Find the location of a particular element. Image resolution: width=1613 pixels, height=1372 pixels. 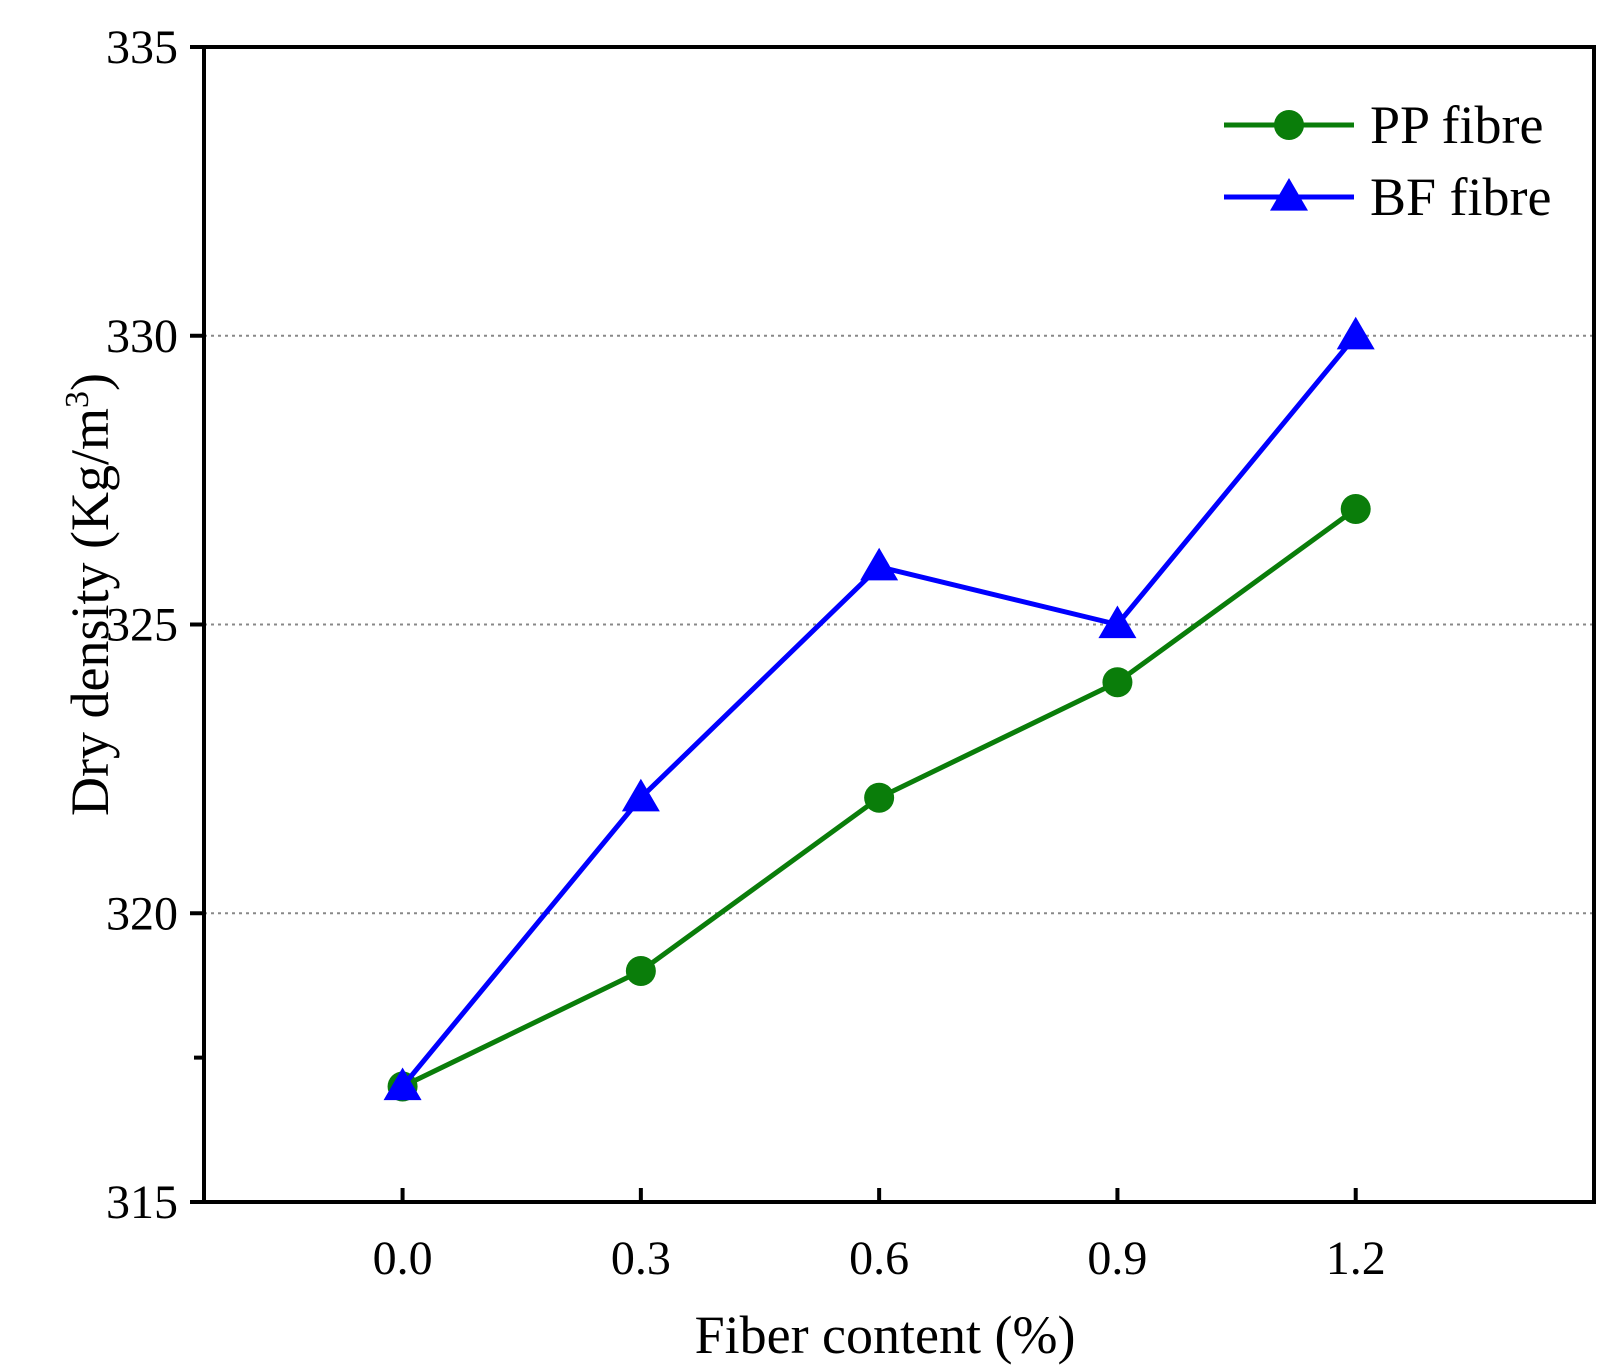

x-tick-label: 0.9 is located at coordinates (1117, 1258).